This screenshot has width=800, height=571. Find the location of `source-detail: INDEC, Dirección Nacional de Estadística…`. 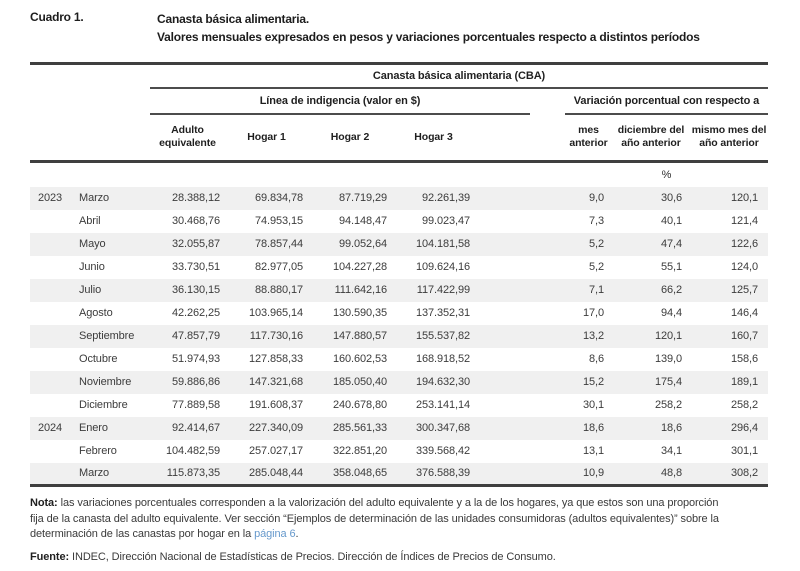

source-detail: INDEC, Dirección Nacional de Estadística… is located at coordinates (314, 556).